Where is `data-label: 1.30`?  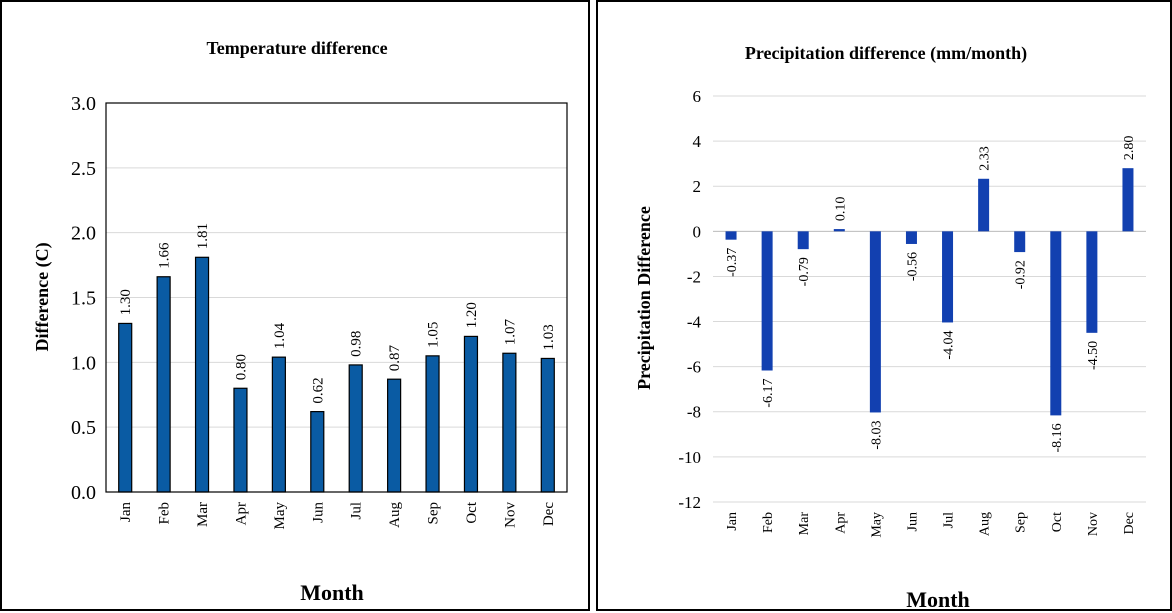 data-label: 1.30 is located at coordinates (126, 302).